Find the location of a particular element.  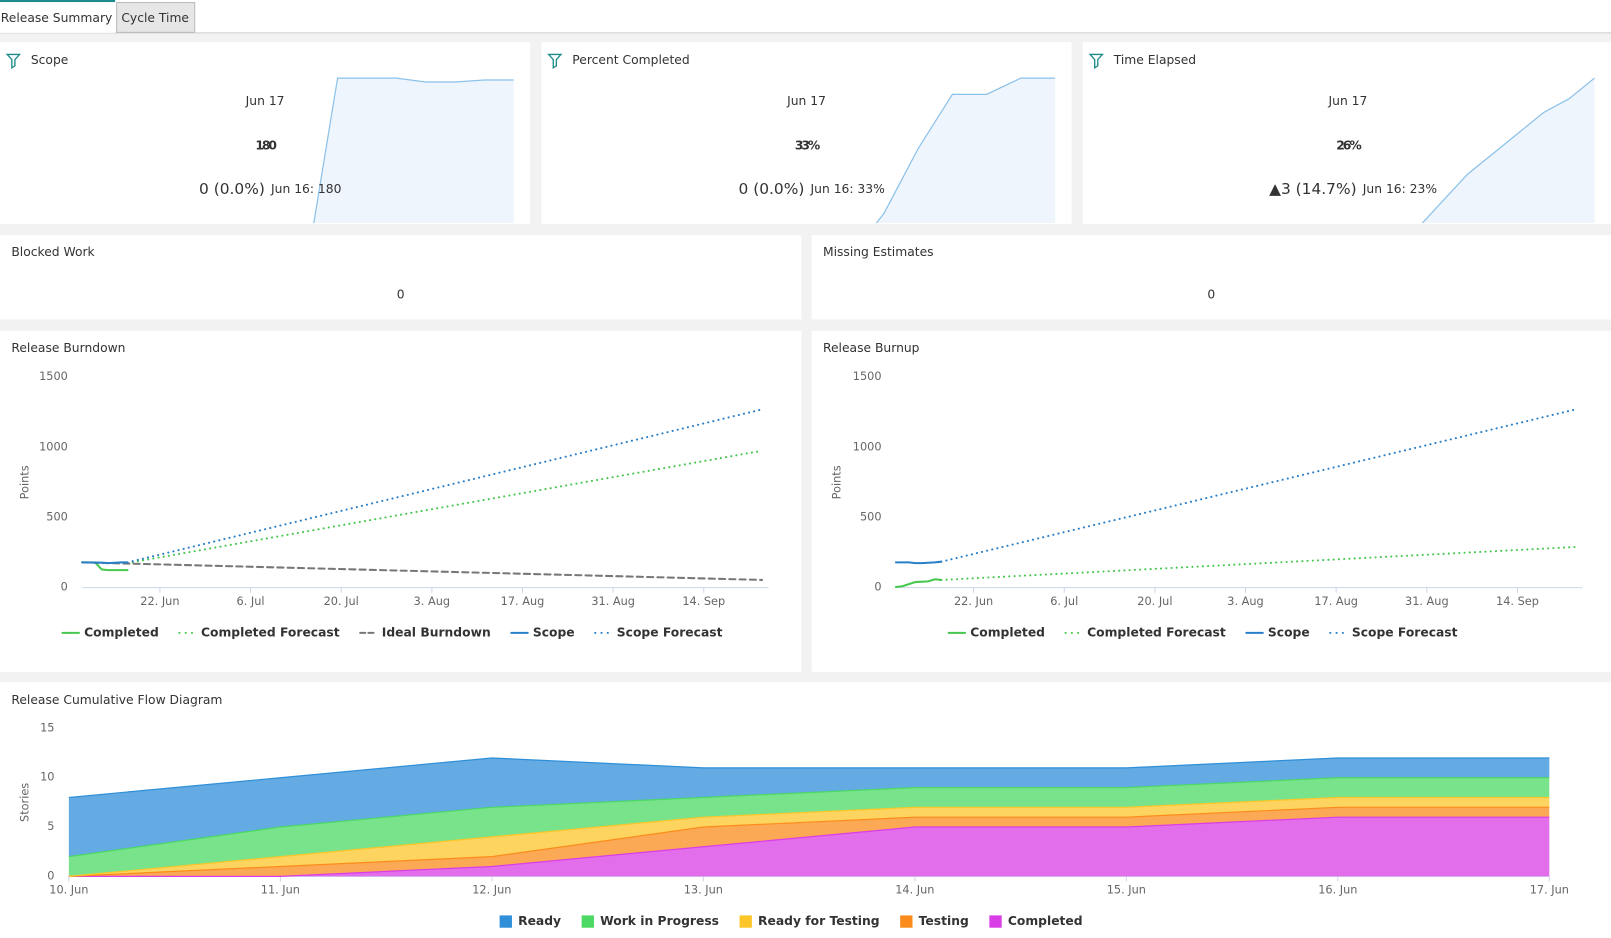

x-tick-label: 11. Jun is located at coordinates (280, 890).